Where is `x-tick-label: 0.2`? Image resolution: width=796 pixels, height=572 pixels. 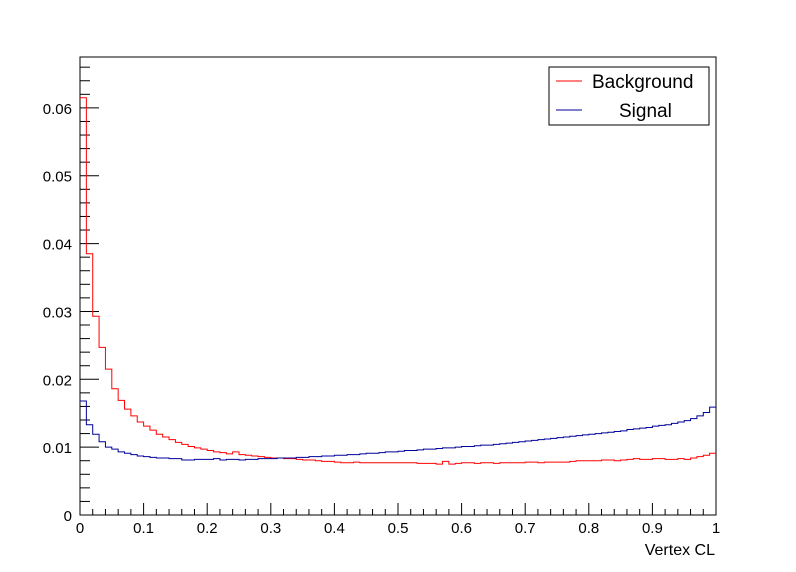 x-tick-label: 0.2 is located at coordinates (207, 528).